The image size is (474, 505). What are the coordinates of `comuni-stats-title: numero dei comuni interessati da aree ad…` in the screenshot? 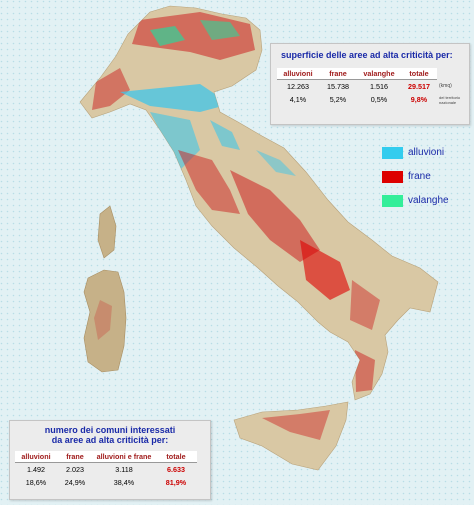 It's located at (110, 435).